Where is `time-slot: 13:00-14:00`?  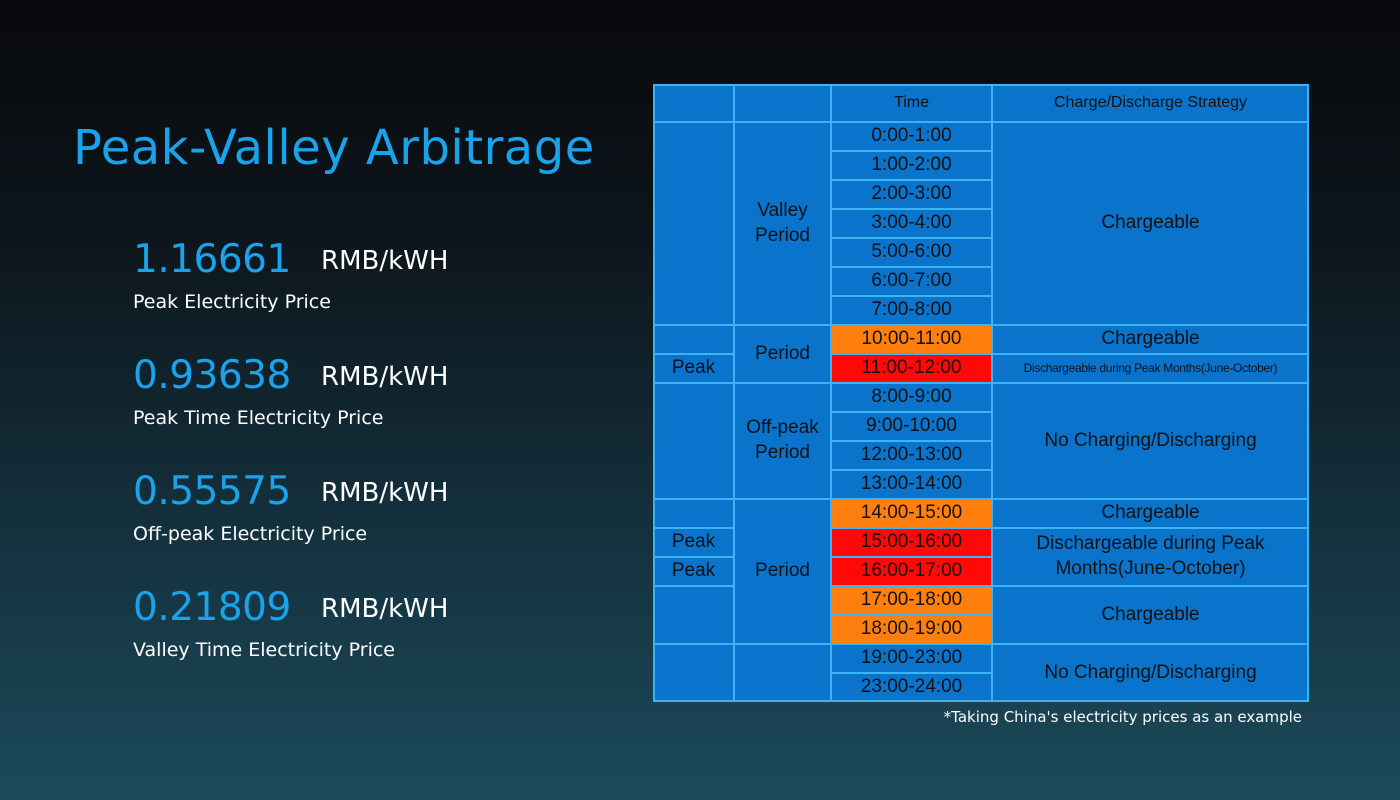 time-slot: 13:00-14:00 is located at coordinates (911, 484).